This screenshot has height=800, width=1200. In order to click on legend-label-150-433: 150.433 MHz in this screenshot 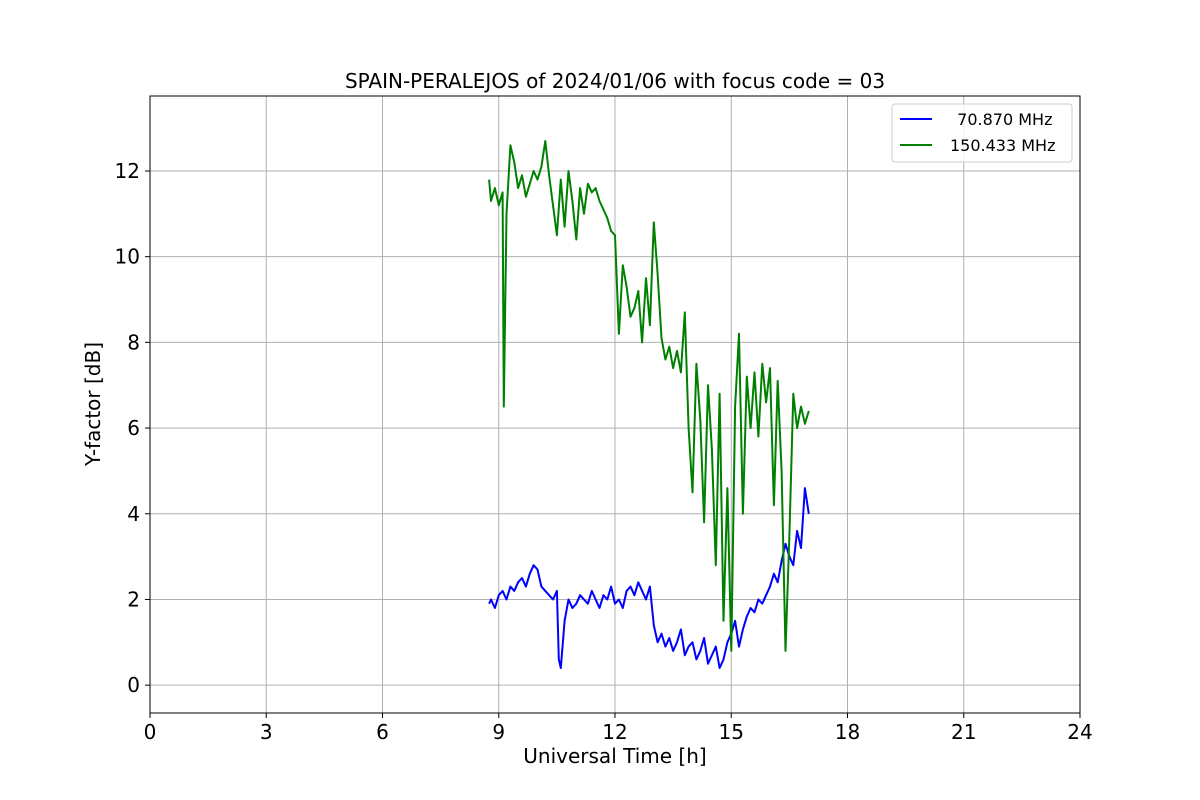, I will do `click(1002, 145)`.